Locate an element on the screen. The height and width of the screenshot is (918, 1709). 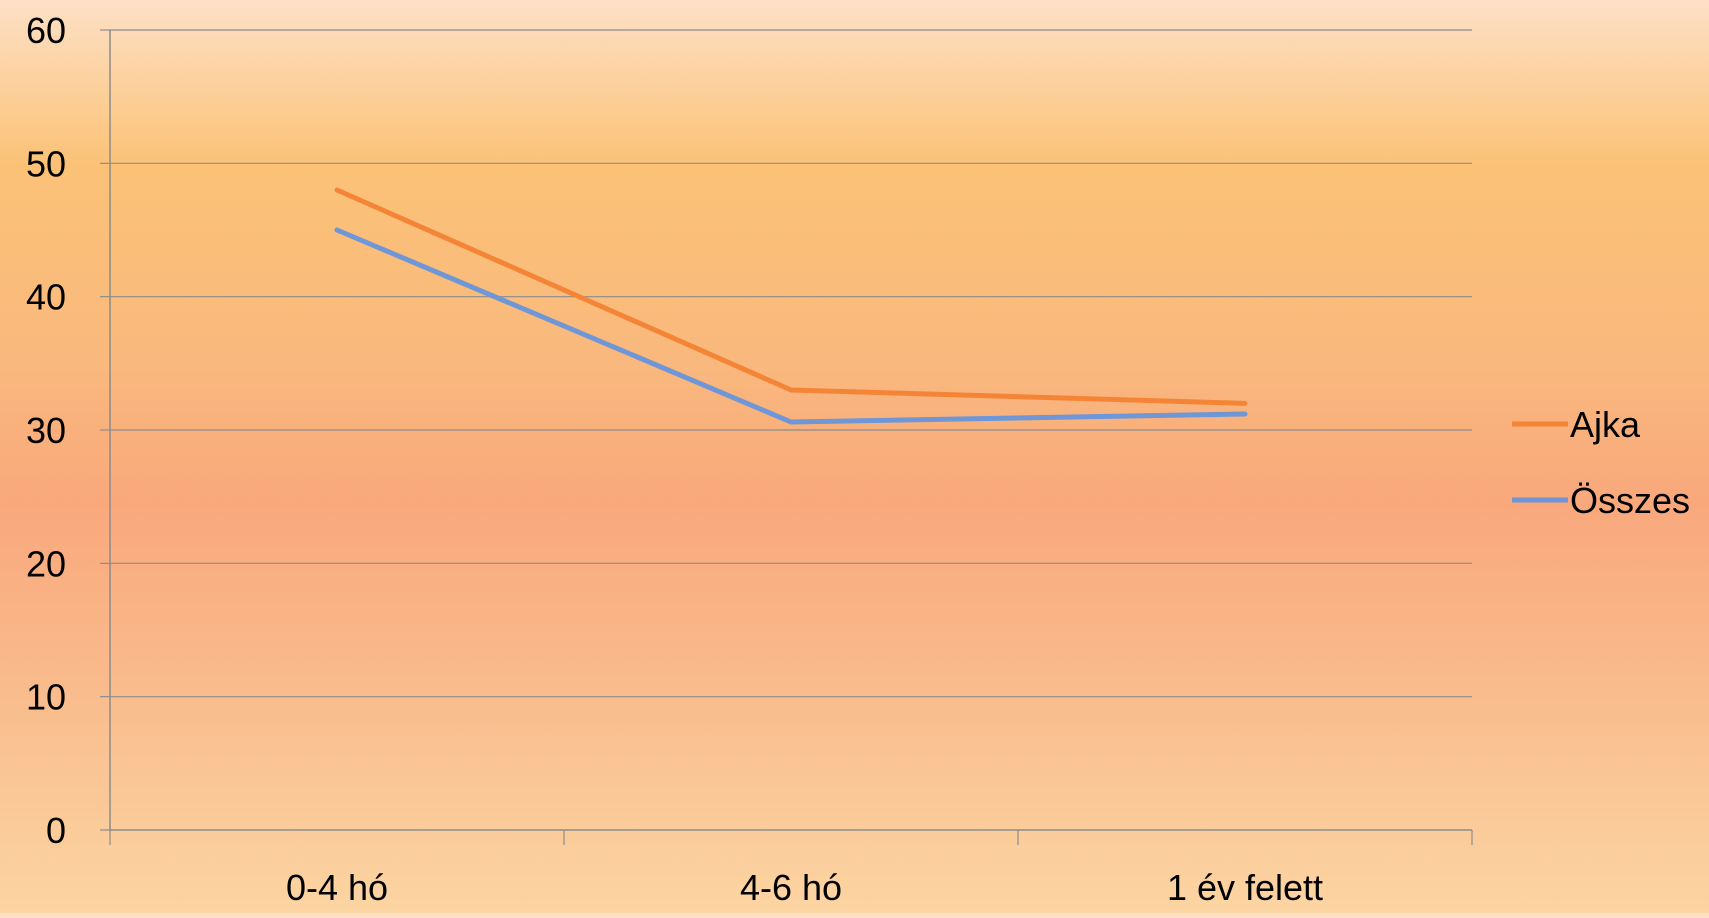
y-tick-label: 20 is located at coordinates (46, 563).